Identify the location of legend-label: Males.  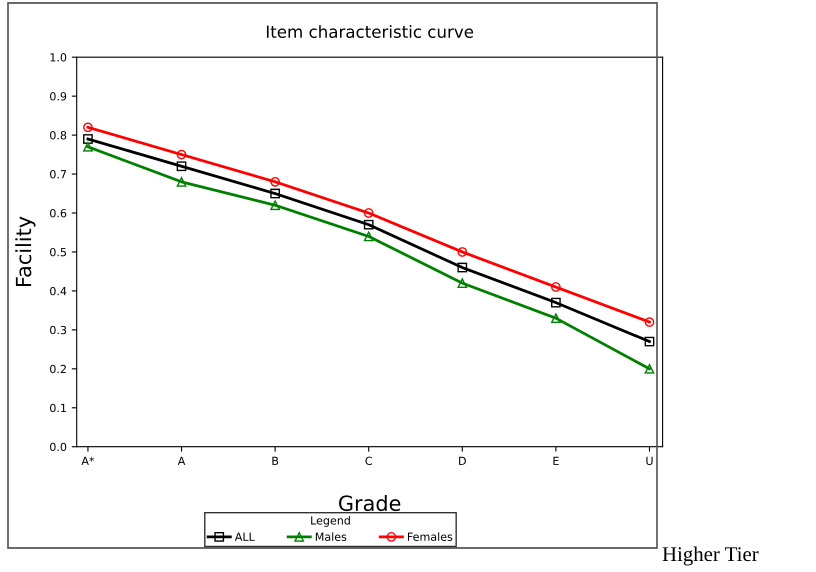
(331, 536).